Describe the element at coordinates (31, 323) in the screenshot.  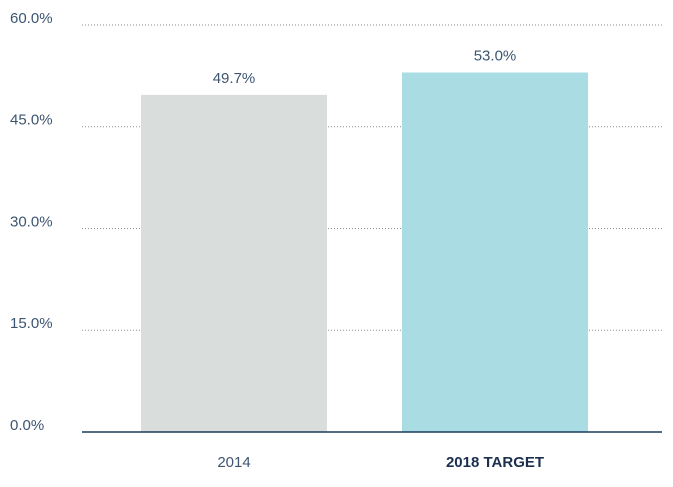
I see `y-tick-label: 15.0%` at that location.